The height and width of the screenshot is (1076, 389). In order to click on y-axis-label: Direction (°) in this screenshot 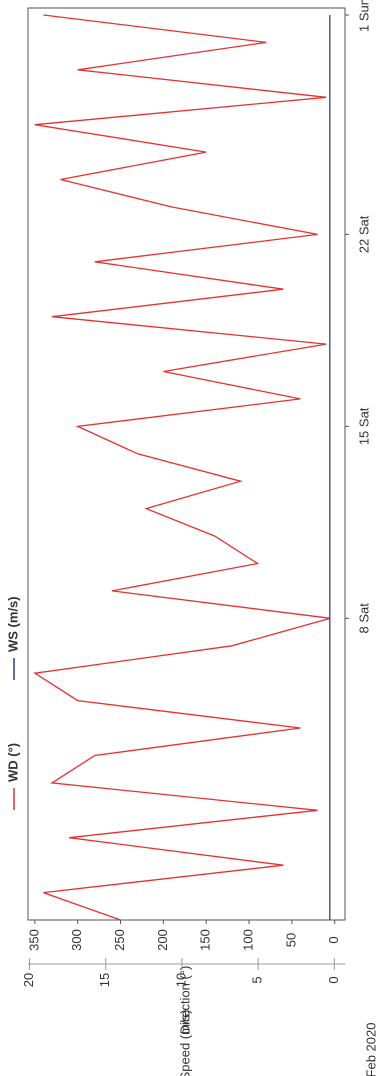, I will do `click(184, 1000)`.